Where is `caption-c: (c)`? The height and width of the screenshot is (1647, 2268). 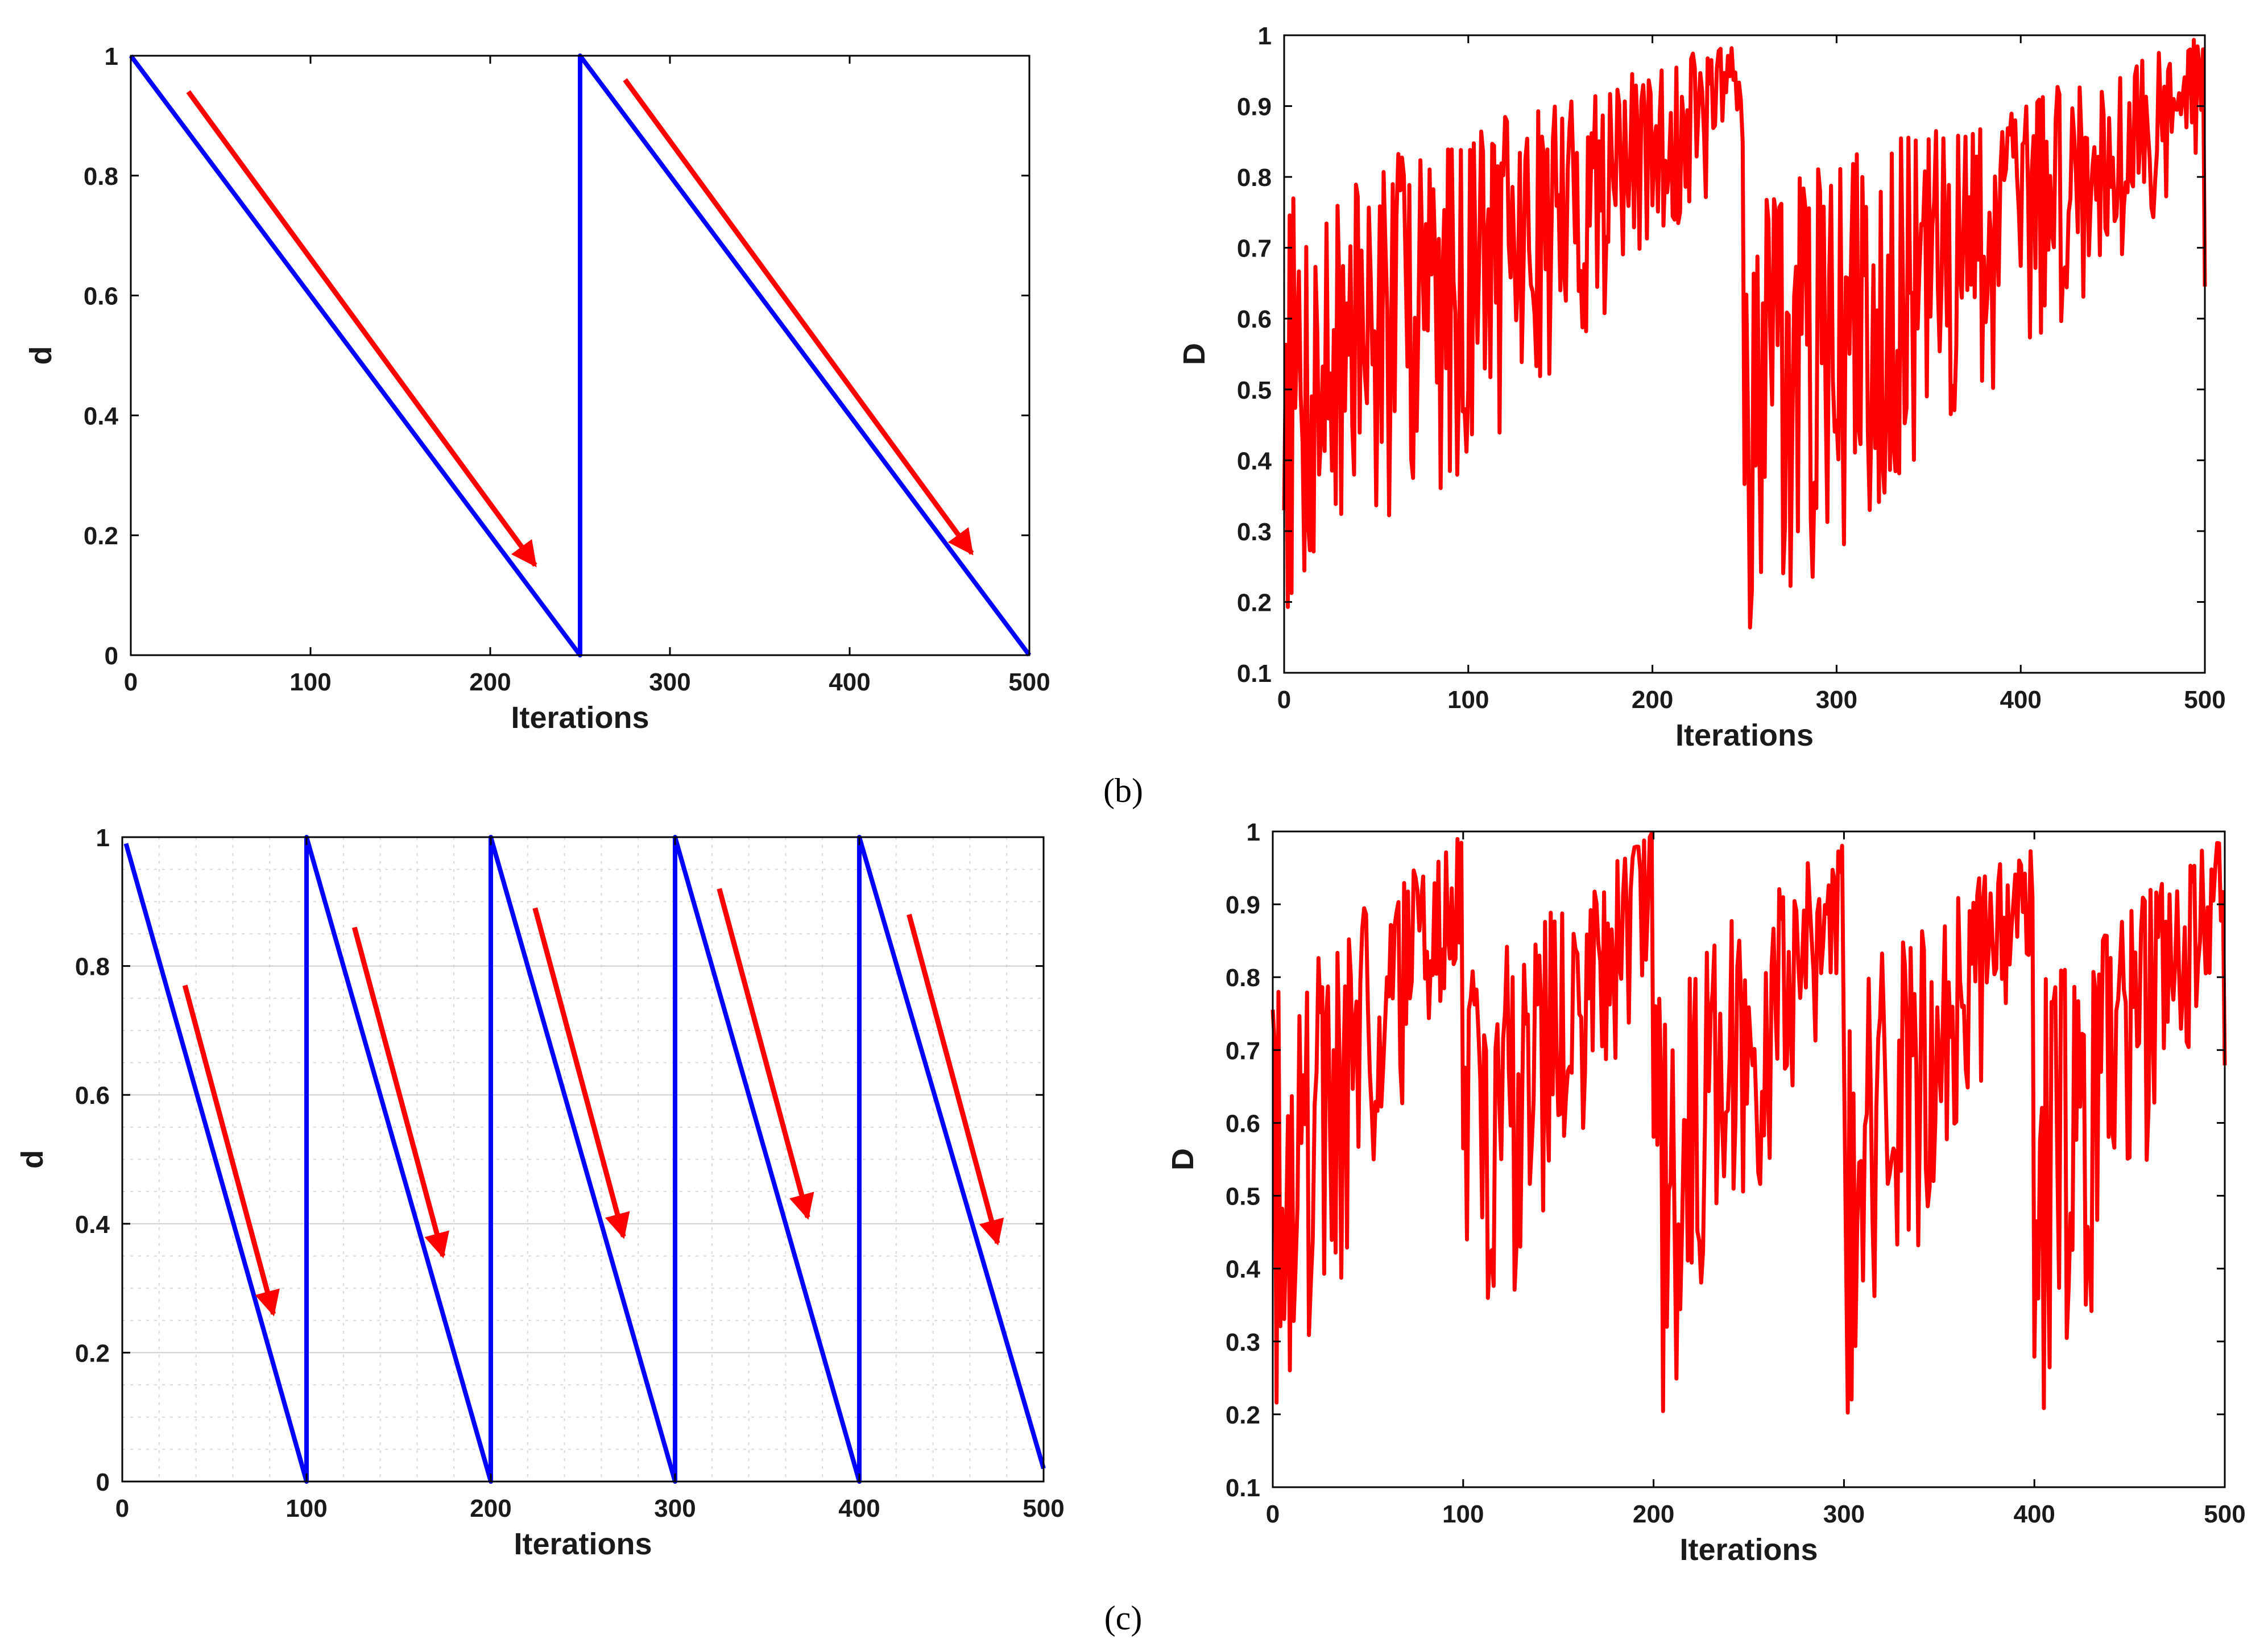
caption-c: (c) is located at coordinates (1124, 1618).